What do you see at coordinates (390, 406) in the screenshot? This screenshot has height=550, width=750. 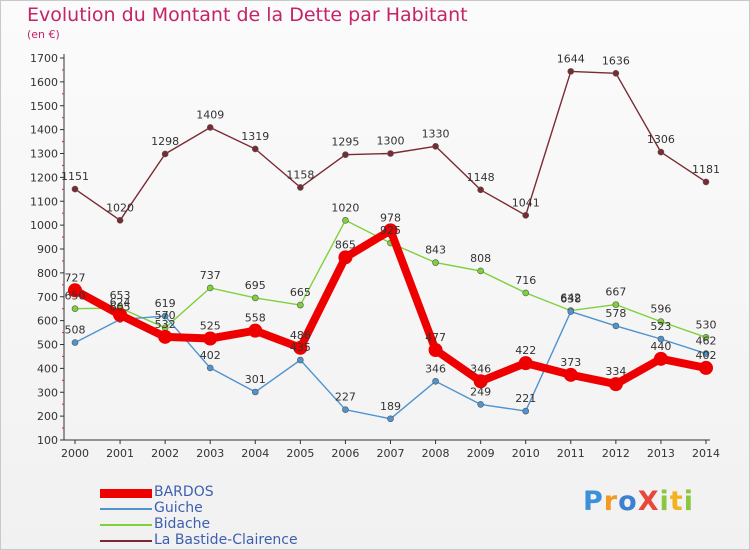 I see `data-label: 189` at bounding box center [390, 406].